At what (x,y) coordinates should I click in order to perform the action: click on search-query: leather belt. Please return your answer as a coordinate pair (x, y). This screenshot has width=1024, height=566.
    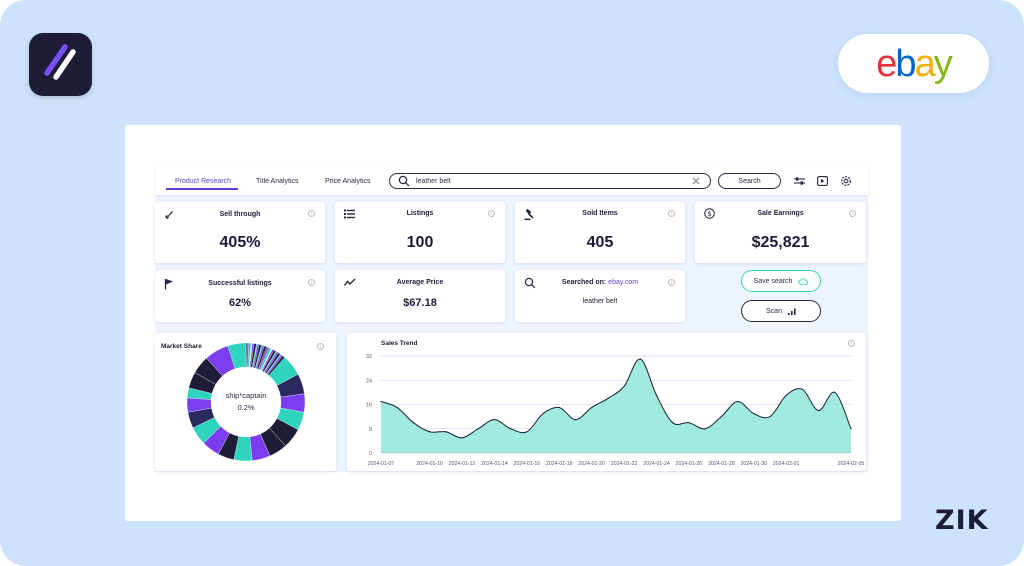
    Looking at the image, I should click on (433, 181).